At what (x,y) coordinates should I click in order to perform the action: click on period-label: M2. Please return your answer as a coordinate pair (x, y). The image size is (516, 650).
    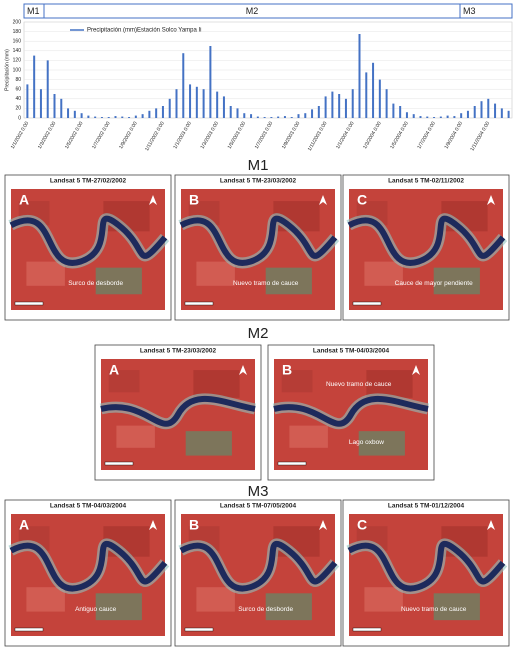
    Looking at the image, I should click on (252, 11).